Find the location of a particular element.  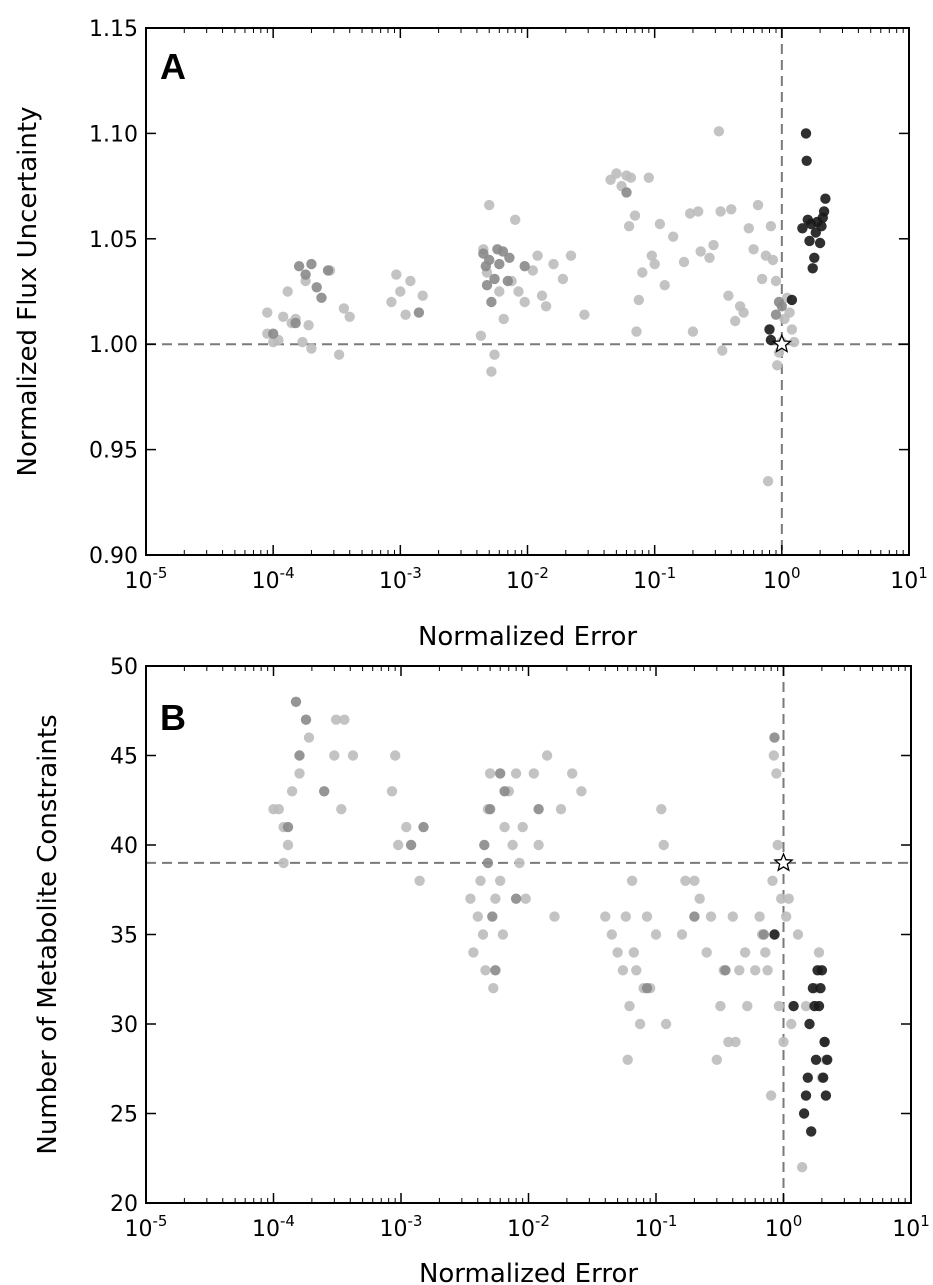

y-tick-label: 0.90 is located at coordinates (113, 556).